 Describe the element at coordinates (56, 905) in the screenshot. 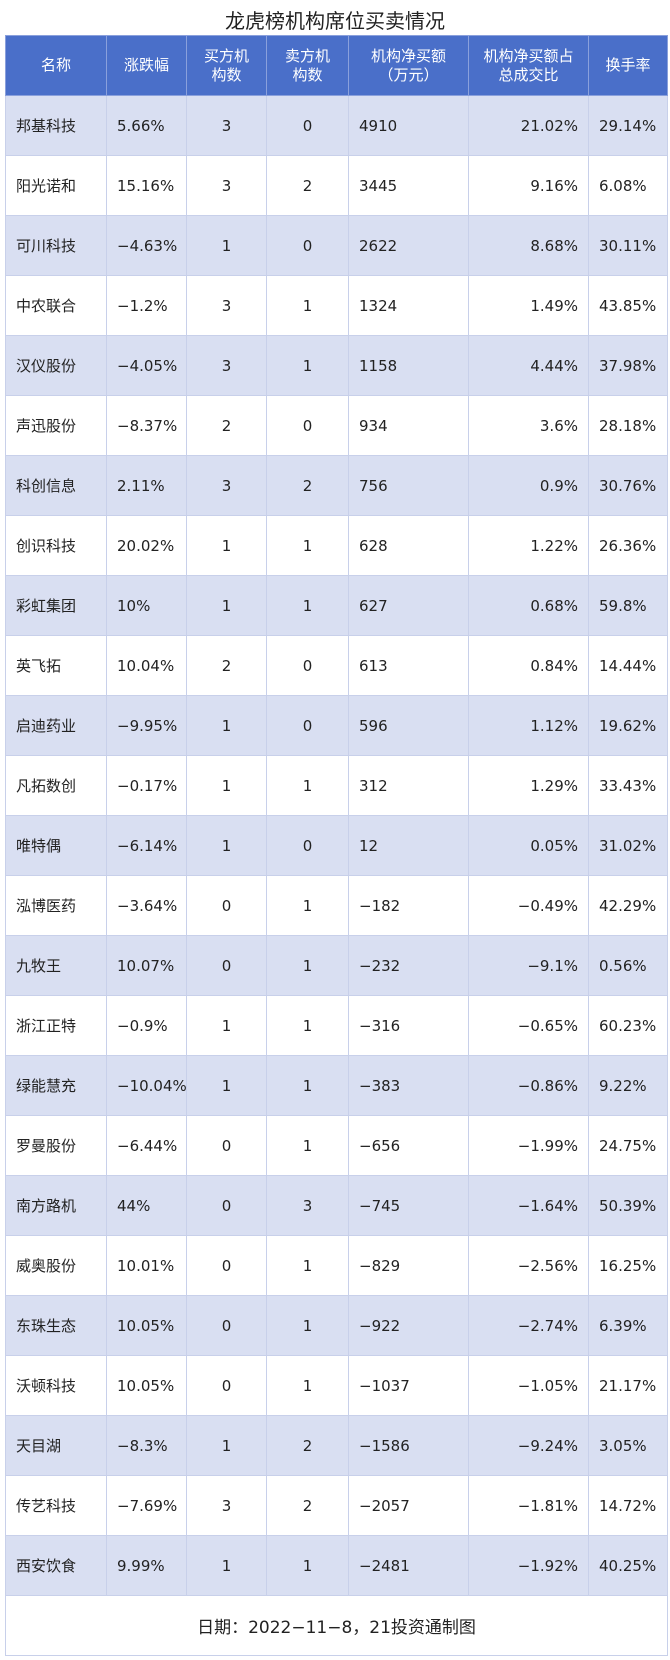

I see `table-cell: 泓博医药` at that location.